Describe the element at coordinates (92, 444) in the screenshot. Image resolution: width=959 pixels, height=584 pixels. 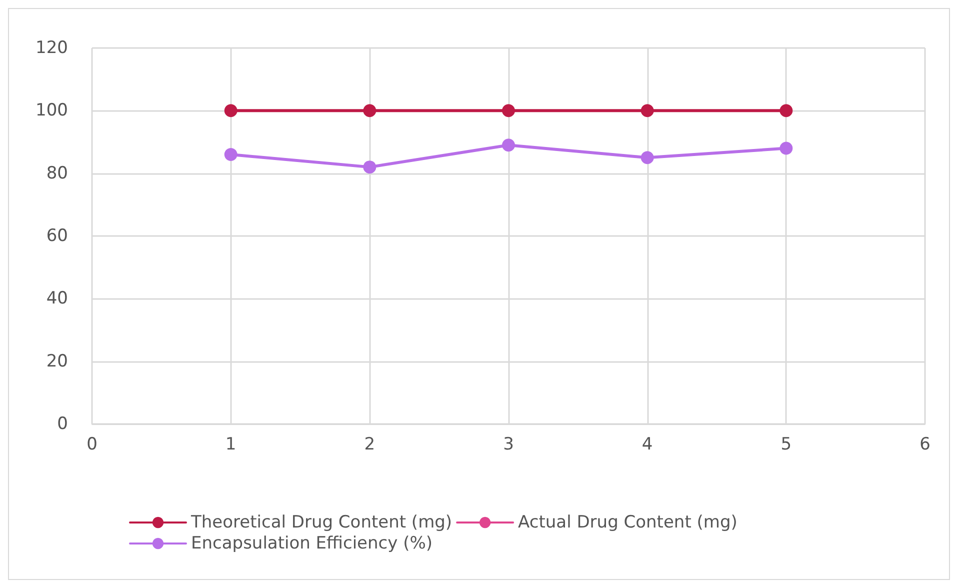
I see `x-tick-label: 0` at that location.